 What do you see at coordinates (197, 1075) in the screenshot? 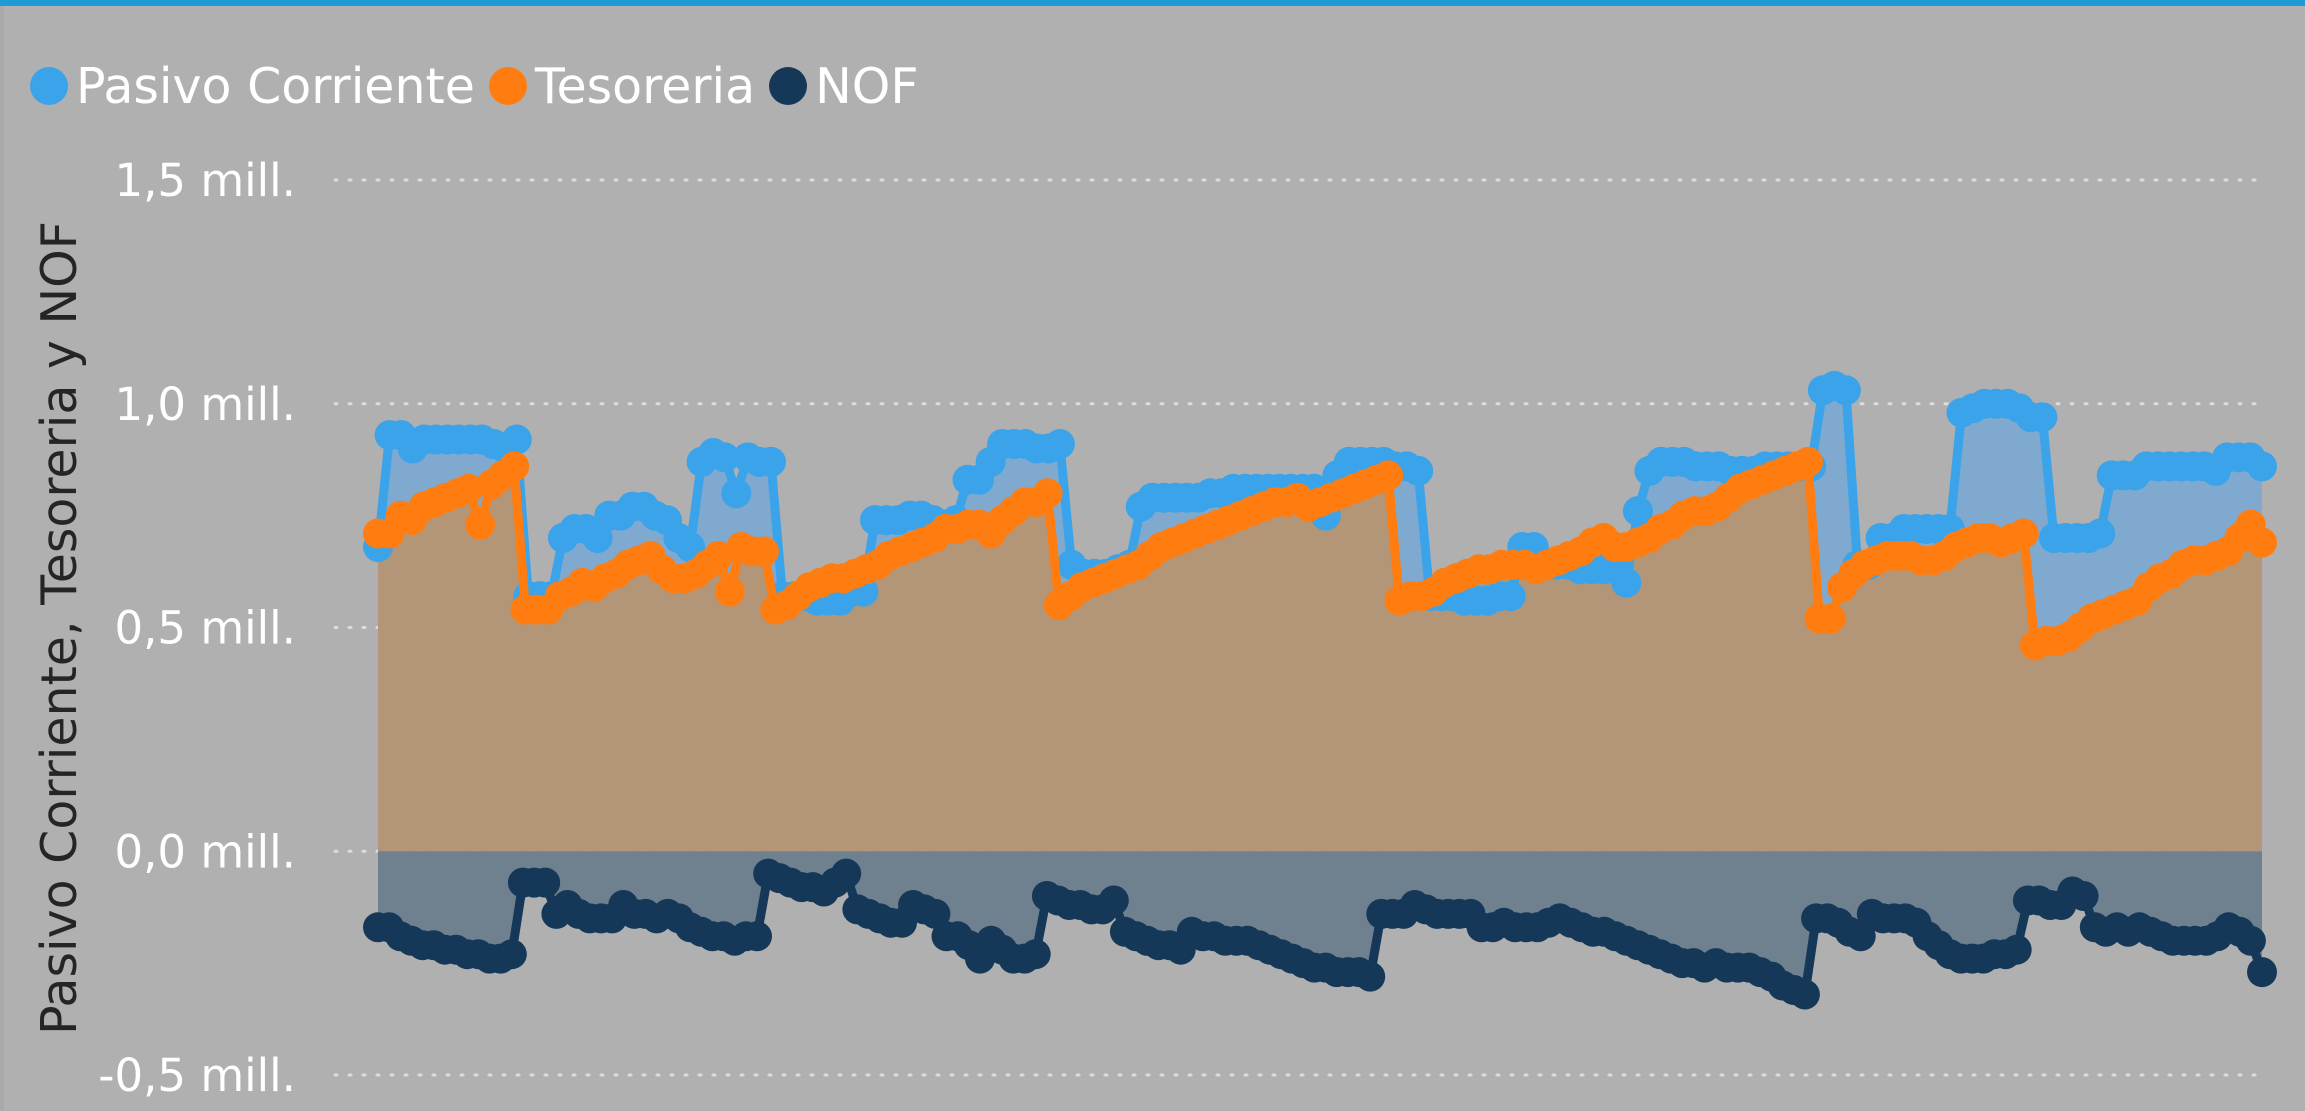
I see `y-tick-label-4: -0,5 mill.` at bounding box center [197, 1075].